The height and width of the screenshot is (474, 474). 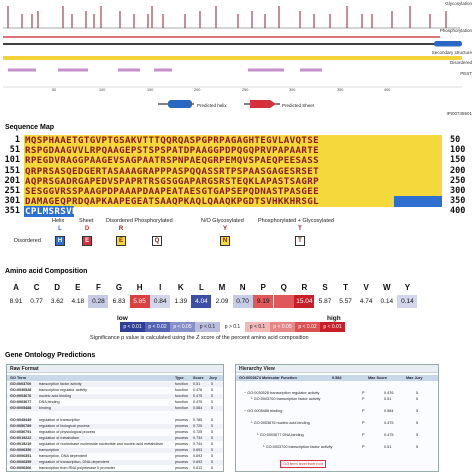 What do you see at coordinates (60, 241) in the screenshot?
I see `legend-helix-box: H` at bounding box center [60, 241].